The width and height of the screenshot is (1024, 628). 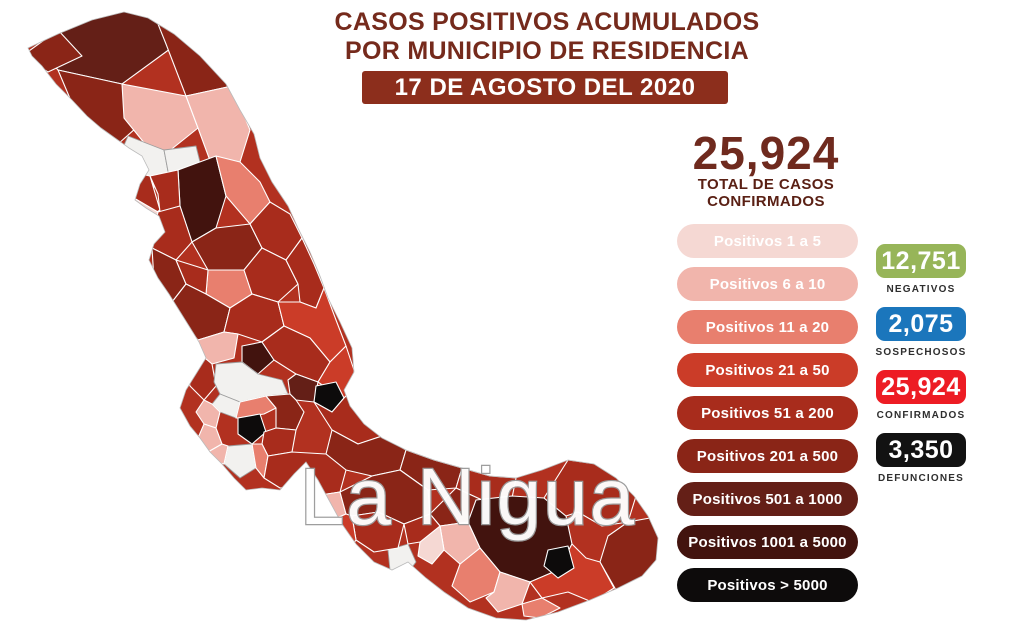 I want to click on total-confirmed-label: TOTAL DE CASOS CONFIRMADOS, so click(x=766, y=193).